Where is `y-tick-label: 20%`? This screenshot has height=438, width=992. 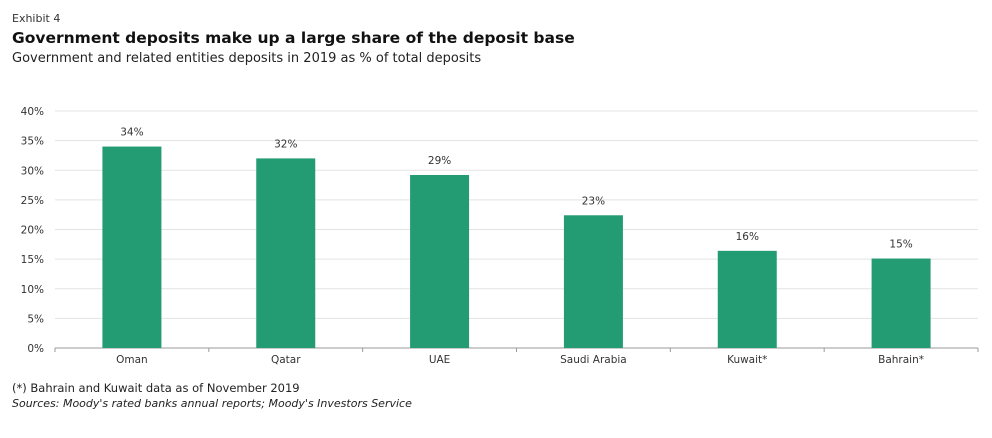
y-tick-label: 20% is located at coordinates (32, 231).